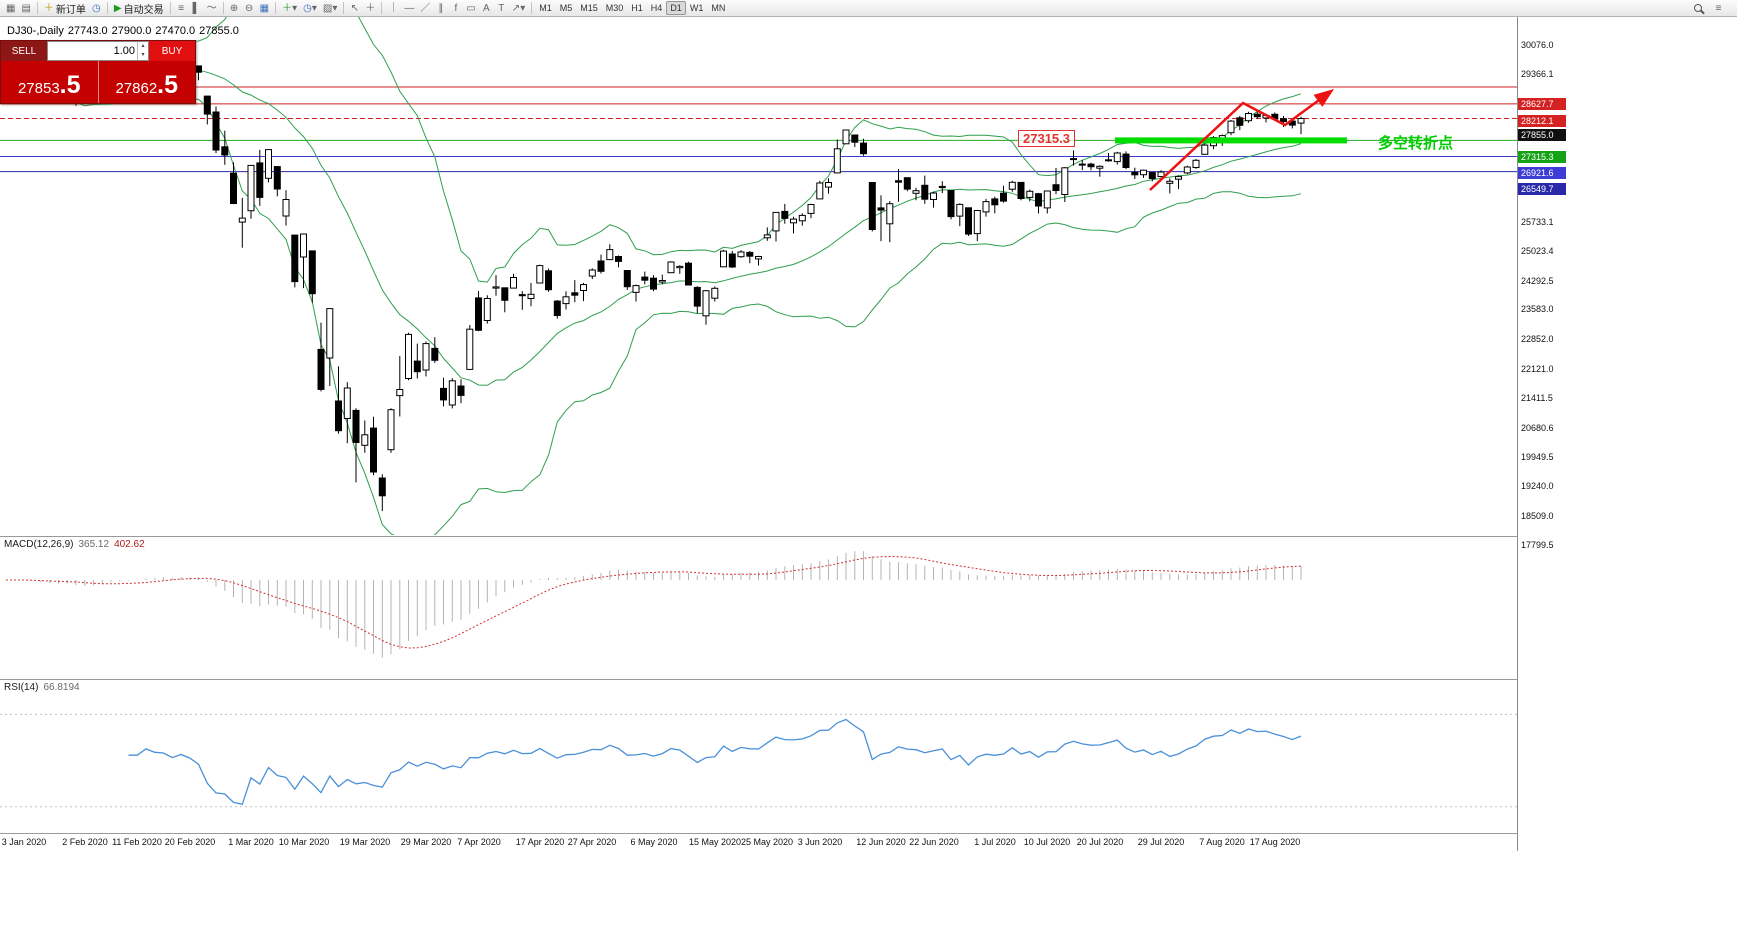 The height and width of the screenshot is (944, 1737). I want to click on macd-panel, so click(758, 607).